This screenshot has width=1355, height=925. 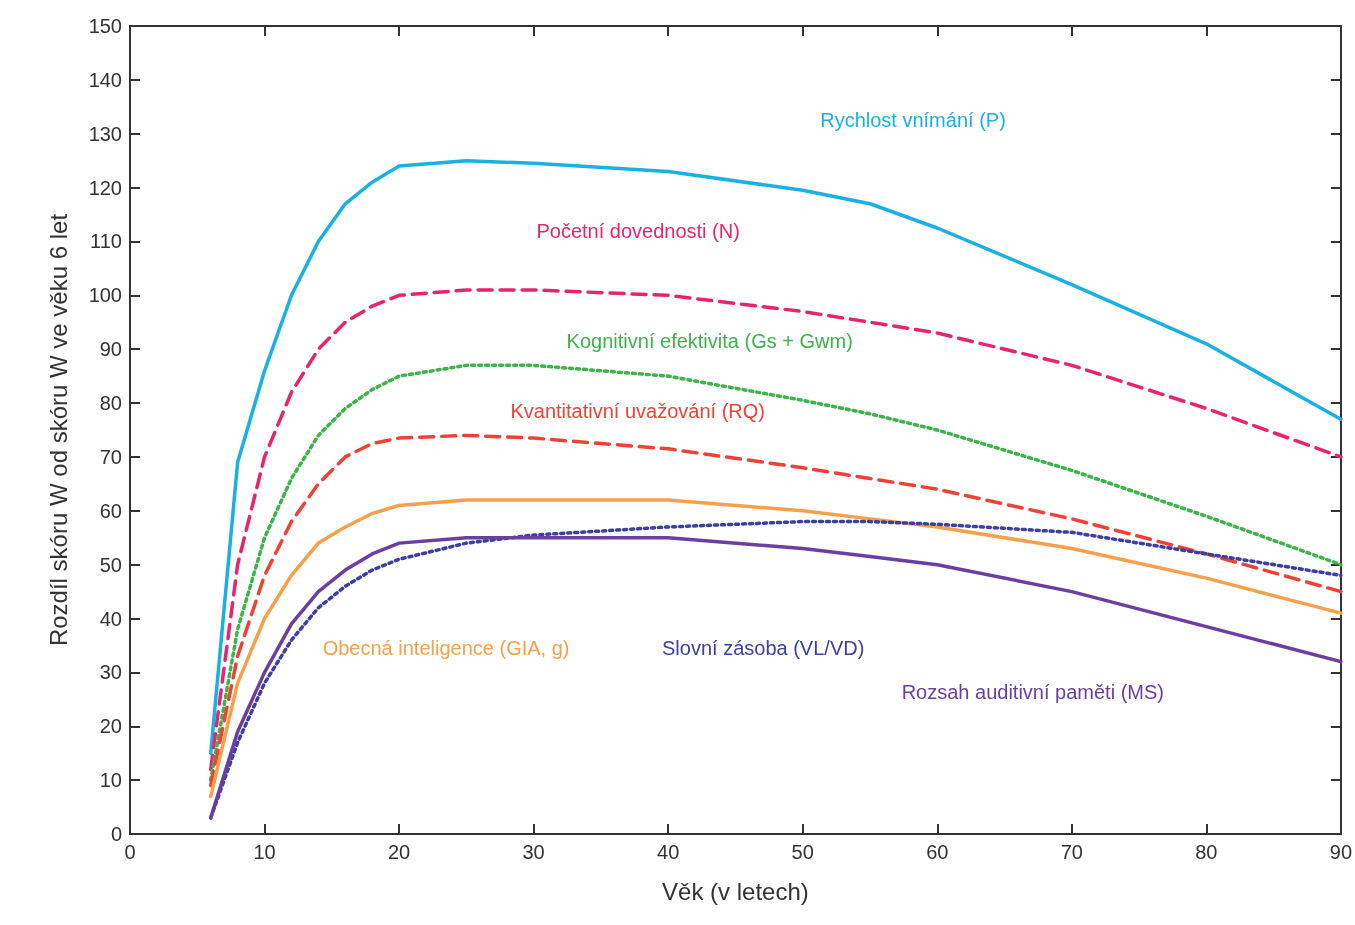 What do you see at coordinates (1071, 852) in the screenshot?
I see `x-tick-label: 70` at bounding box center [1071, 852].